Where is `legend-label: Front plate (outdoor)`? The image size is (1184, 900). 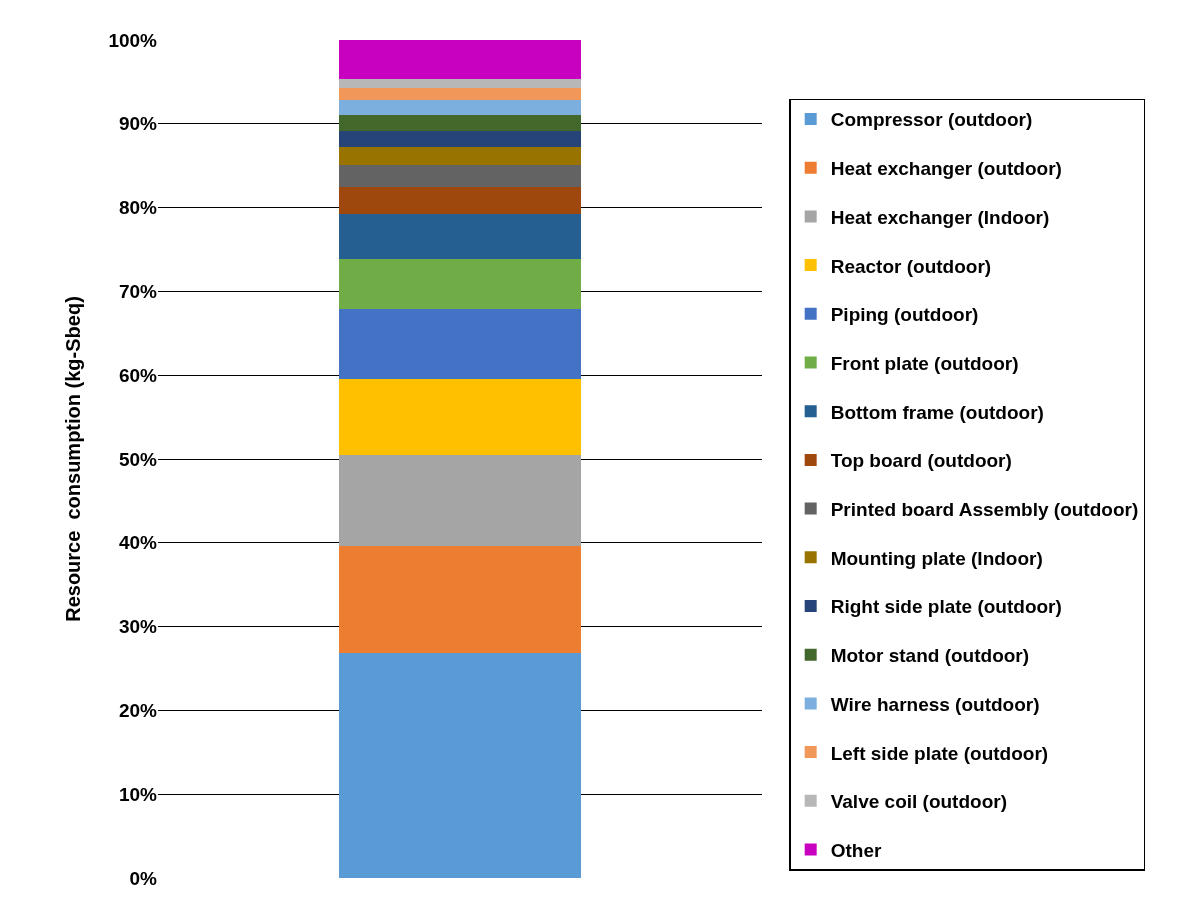
legend-label: Front plate (outdoor) is located at coordinates (924, 363).